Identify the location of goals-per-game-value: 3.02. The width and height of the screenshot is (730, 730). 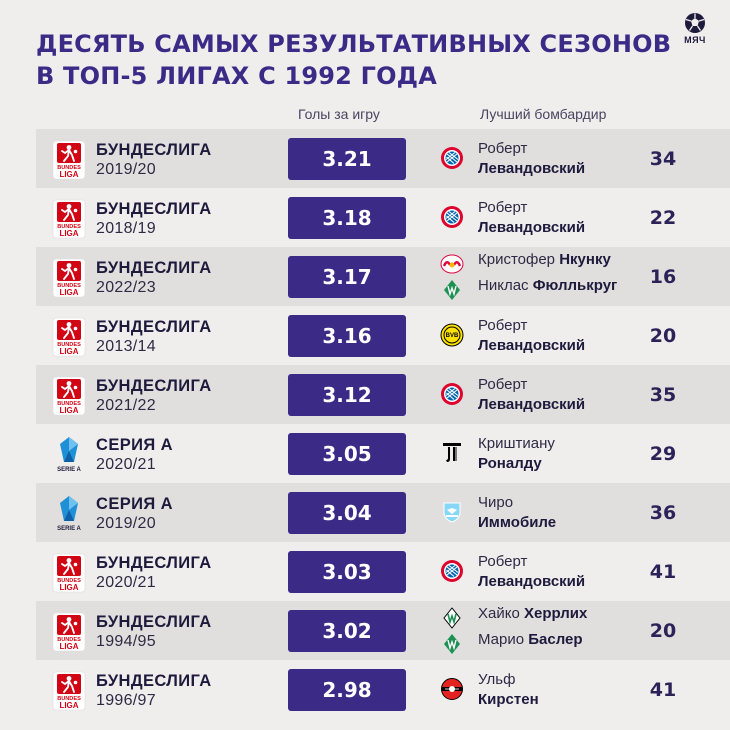
(347, 631).